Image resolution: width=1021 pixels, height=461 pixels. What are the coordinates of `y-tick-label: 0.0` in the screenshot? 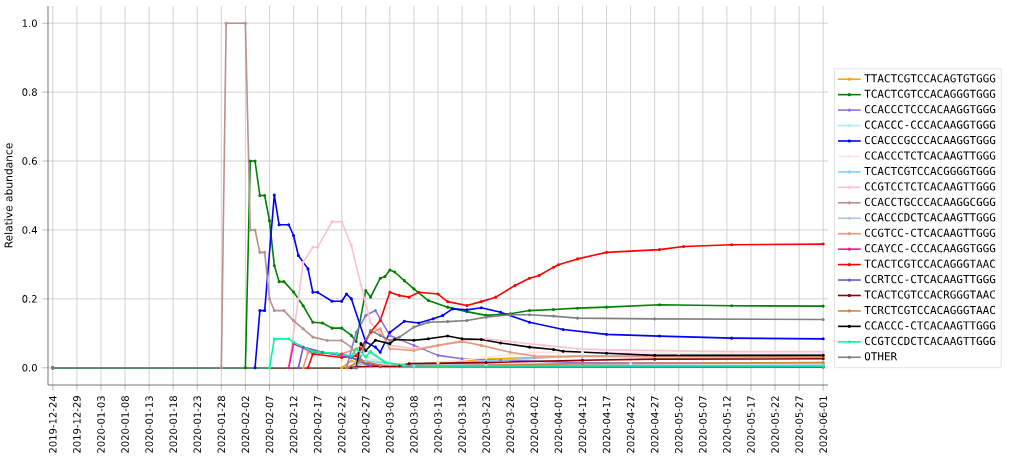 It's located at (29, 367).